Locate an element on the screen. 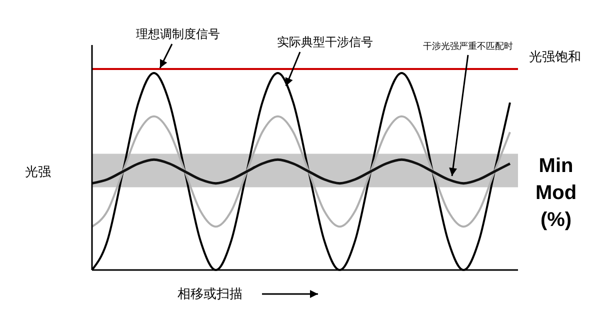  text: 实际典型干涉信号 is located at coordinates (325, 42).